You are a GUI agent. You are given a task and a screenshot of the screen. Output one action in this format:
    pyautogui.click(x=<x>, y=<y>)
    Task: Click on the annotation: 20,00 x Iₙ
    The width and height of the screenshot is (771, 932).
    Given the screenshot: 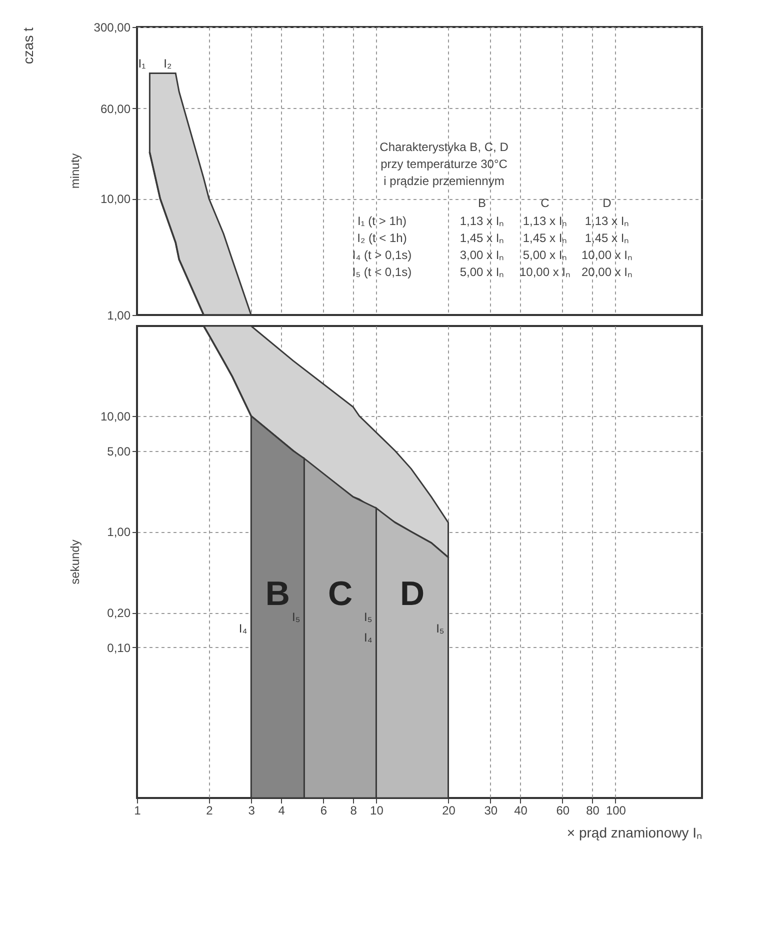 What is the action you would take?
    pyautogui.click(x=607, y=272)
    